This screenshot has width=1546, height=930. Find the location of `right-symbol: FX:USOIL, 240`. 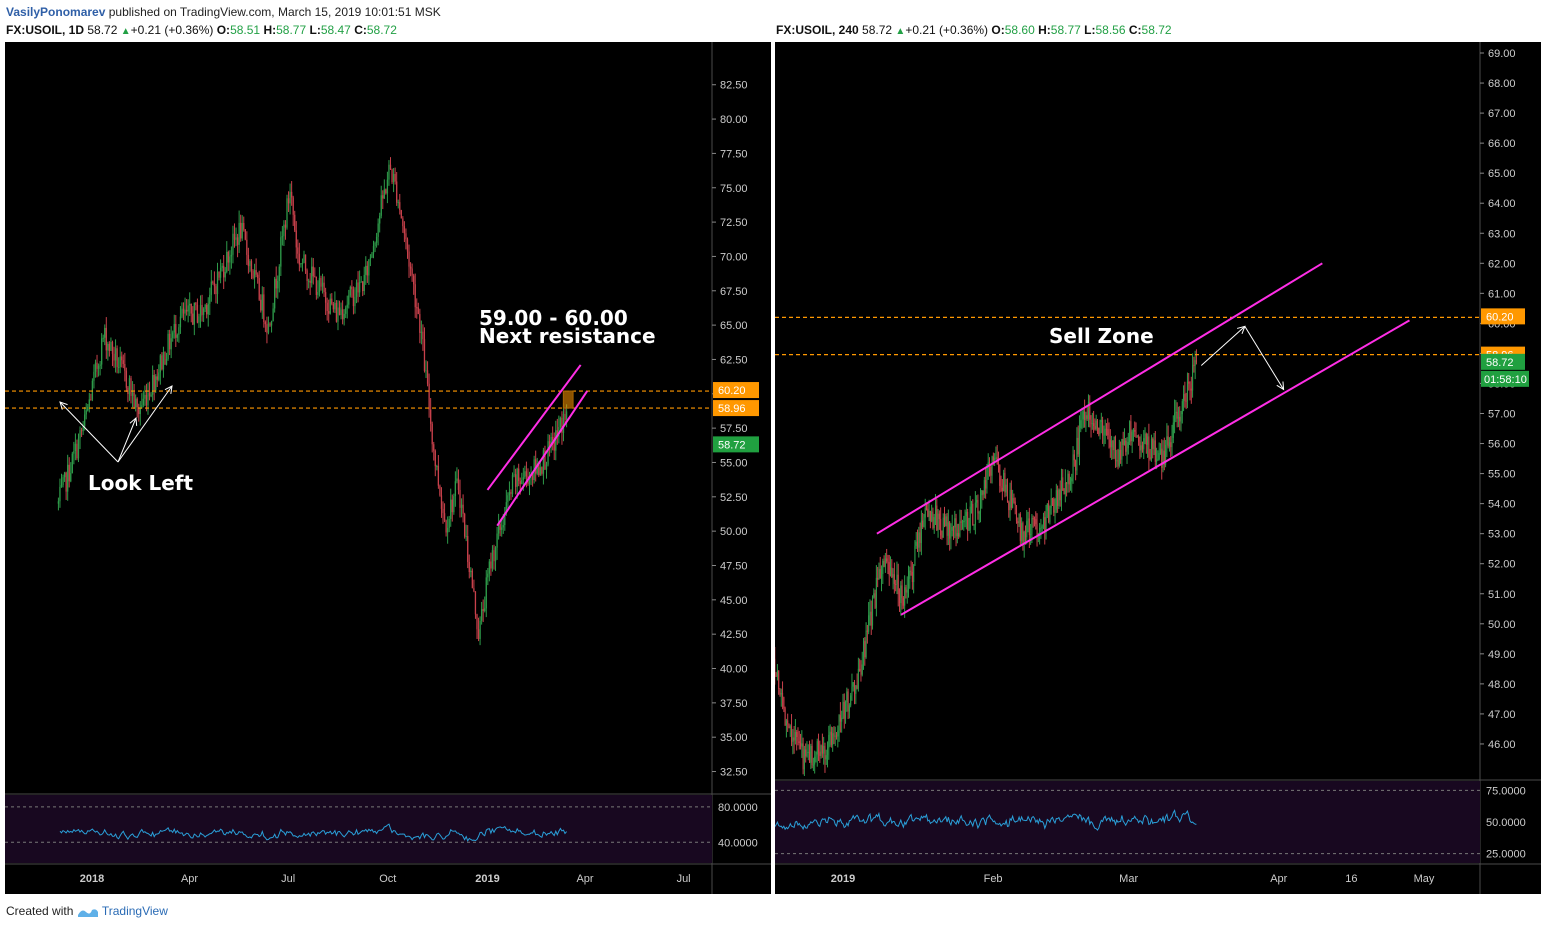

right-symbol: FX:USOIL, 240 is located at coordinates (817, 30).